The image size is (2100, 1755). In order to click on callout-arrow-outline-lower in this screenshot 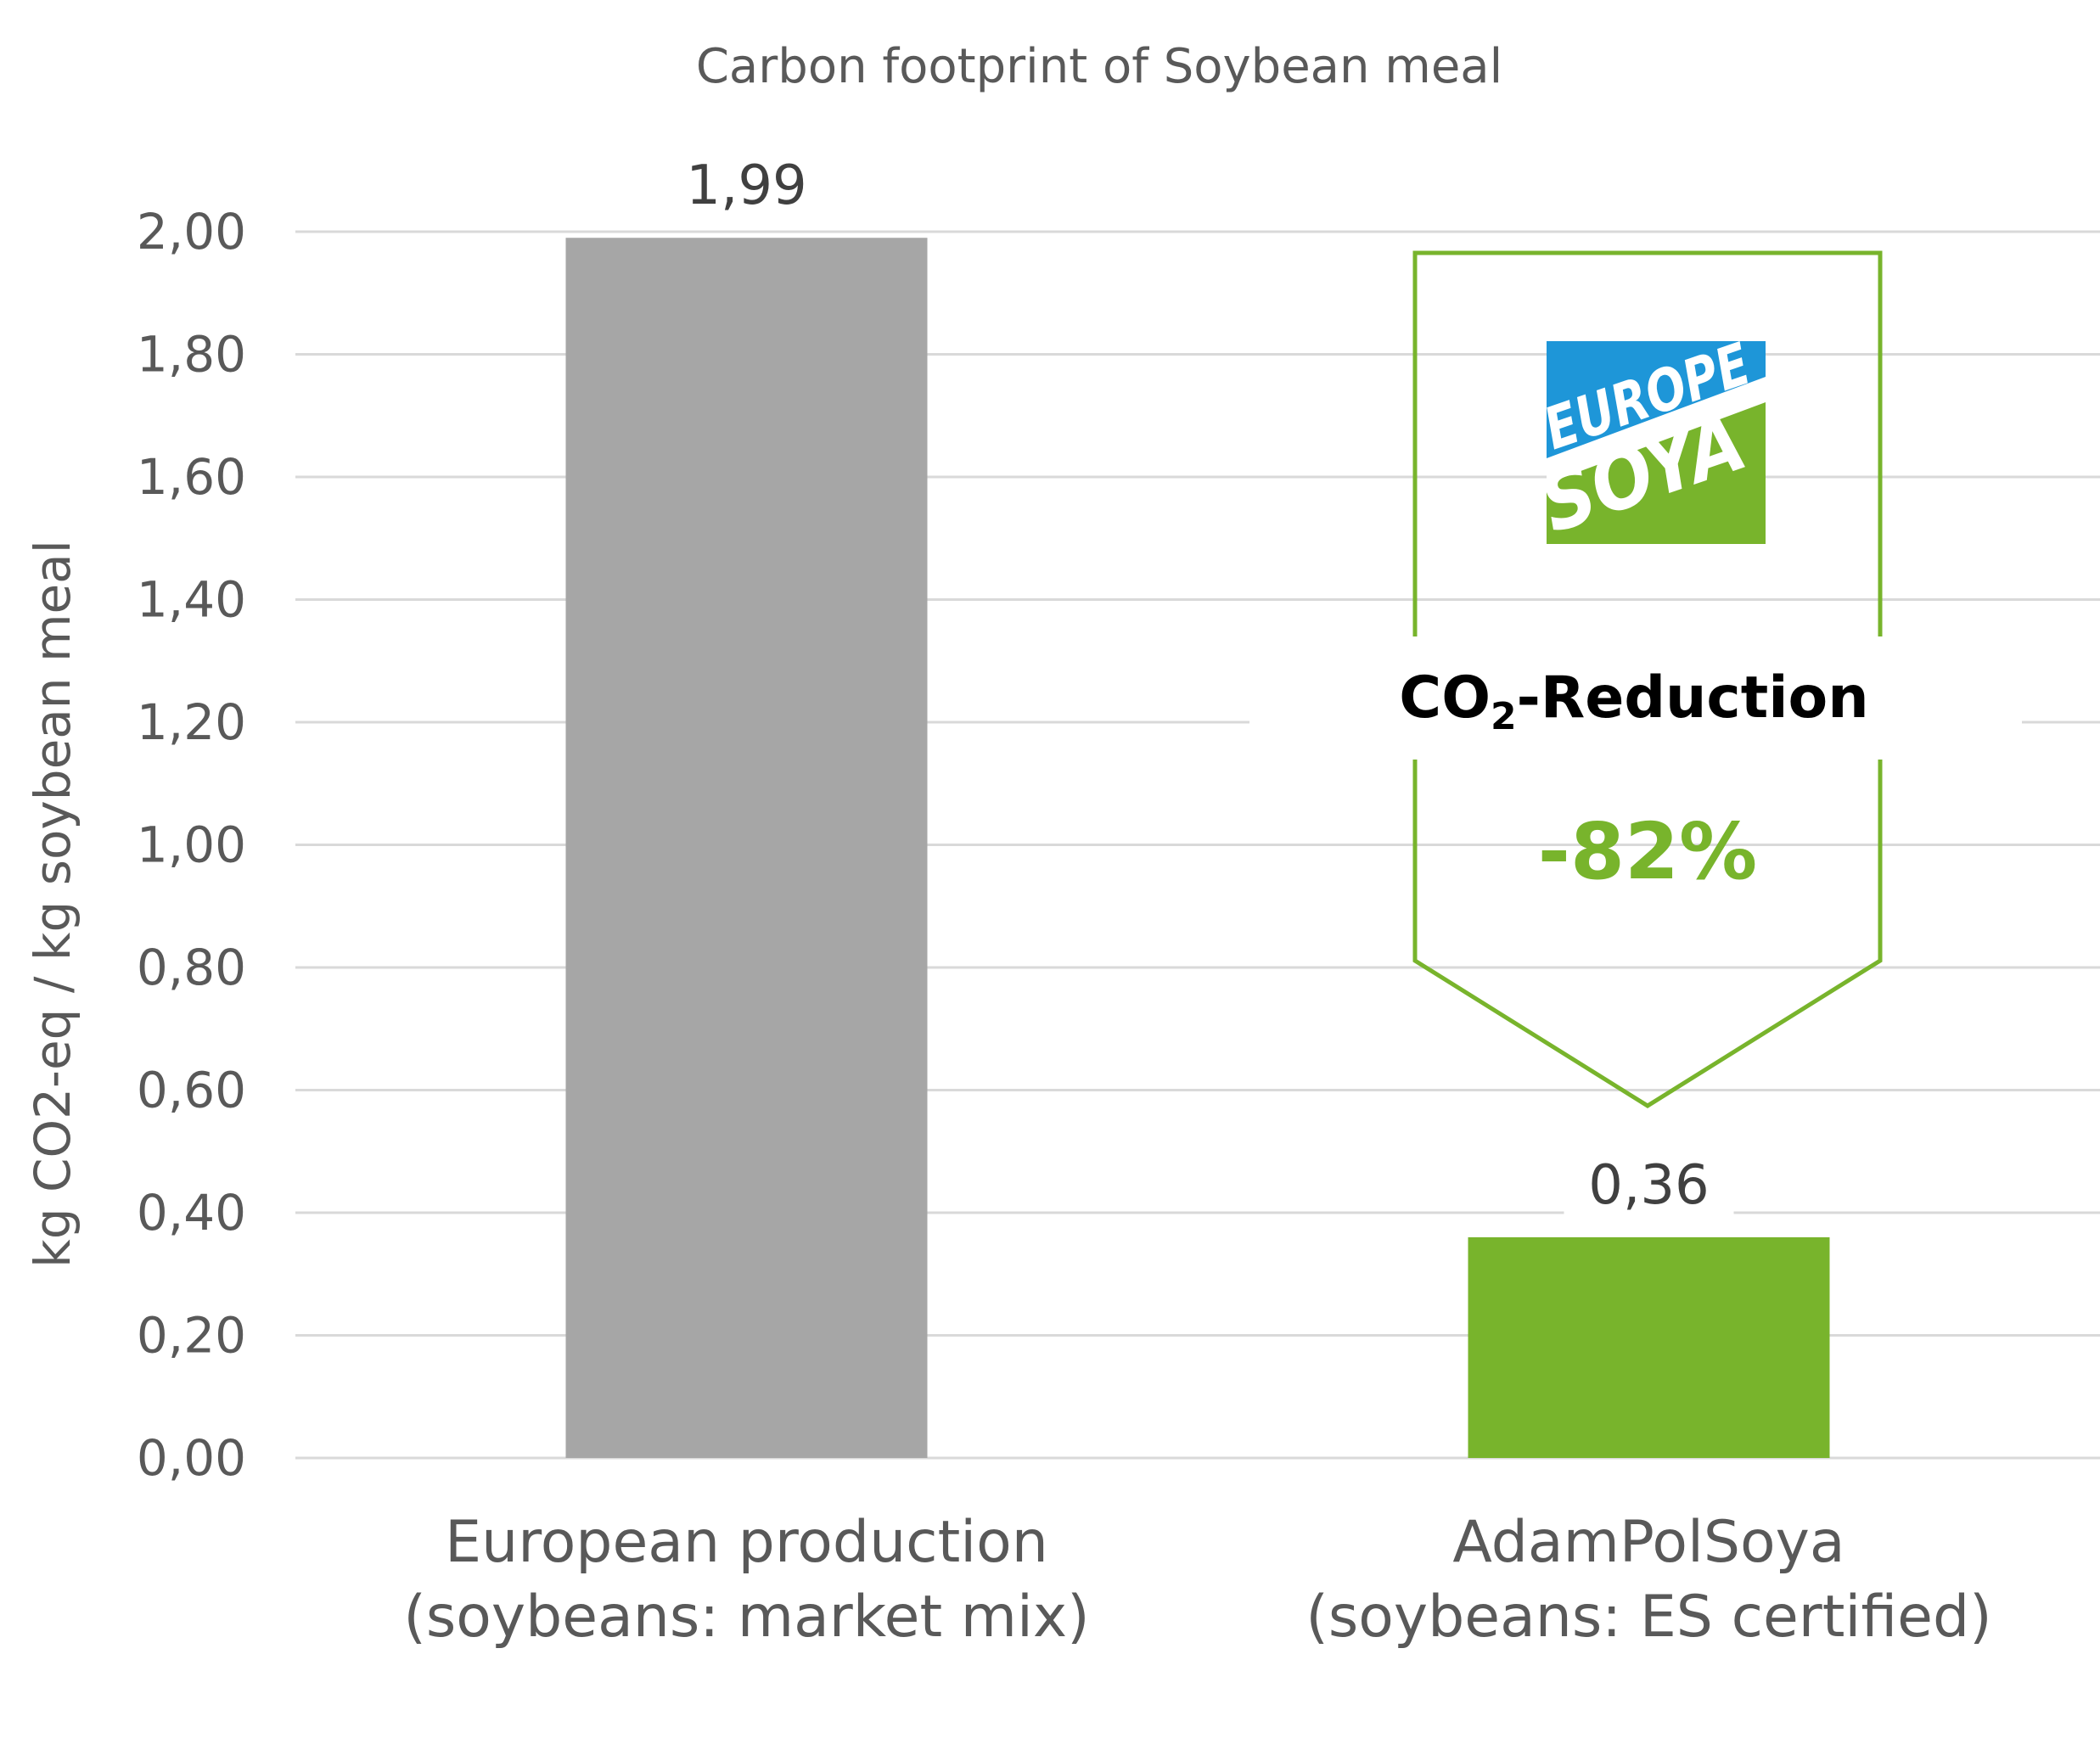, I will do `click(1647, 934)`.